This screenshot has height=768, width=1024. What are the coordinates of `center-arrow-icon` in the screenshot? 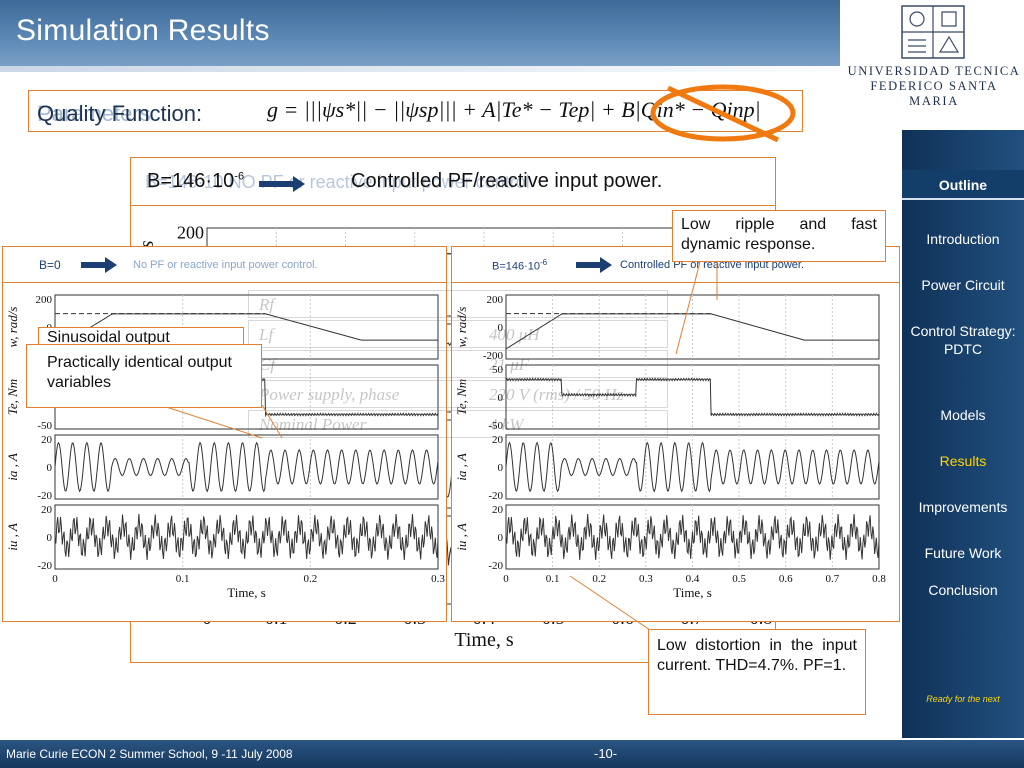 It's located at (282, 184).